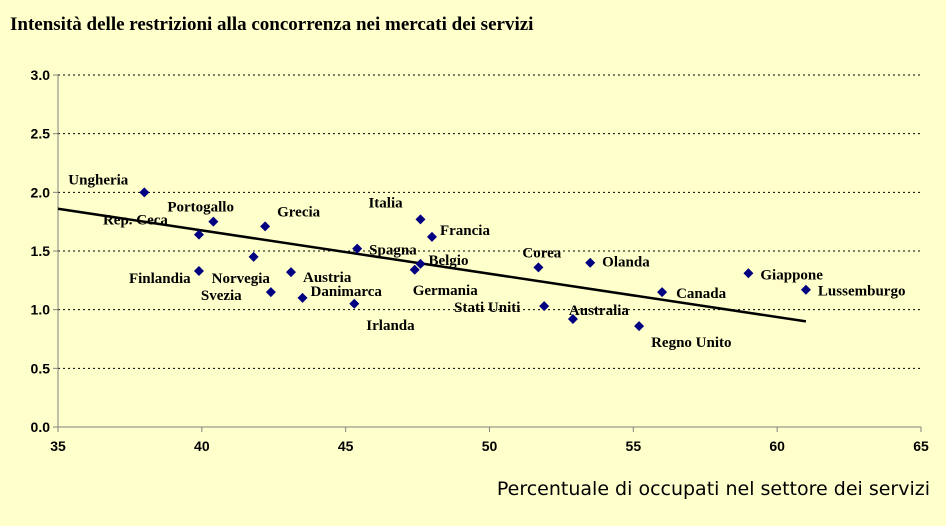 The height and width of the screenshot is (526, 946). I want to click on y-tick-label: 2.0, so click(41, 192).